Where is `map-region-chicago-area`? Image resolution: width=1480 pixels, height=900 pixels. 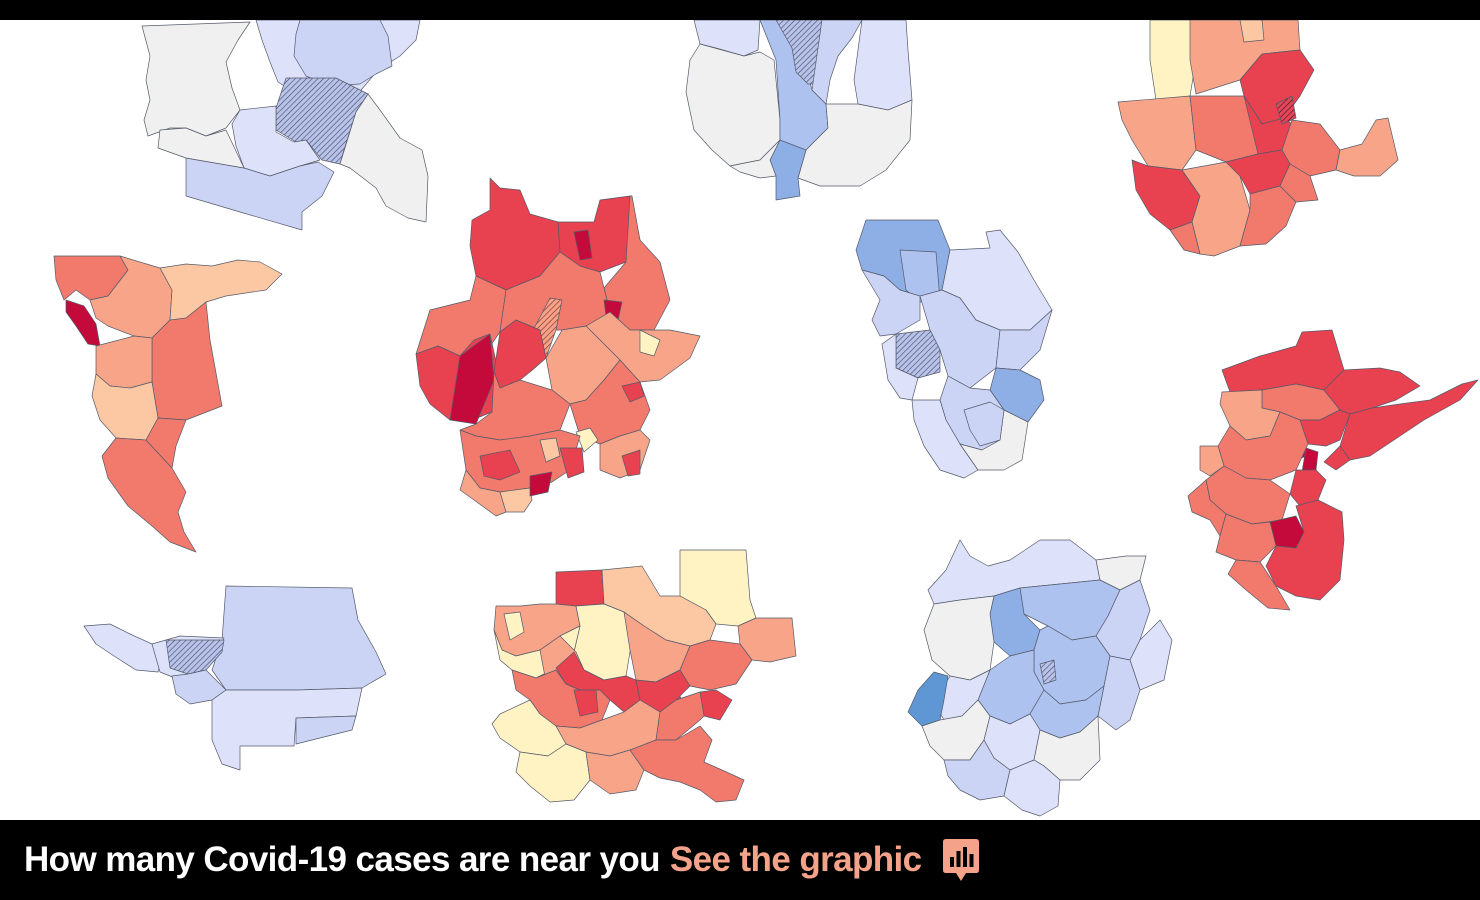
map-region-chicago-area is located at coordinates (799, 110).